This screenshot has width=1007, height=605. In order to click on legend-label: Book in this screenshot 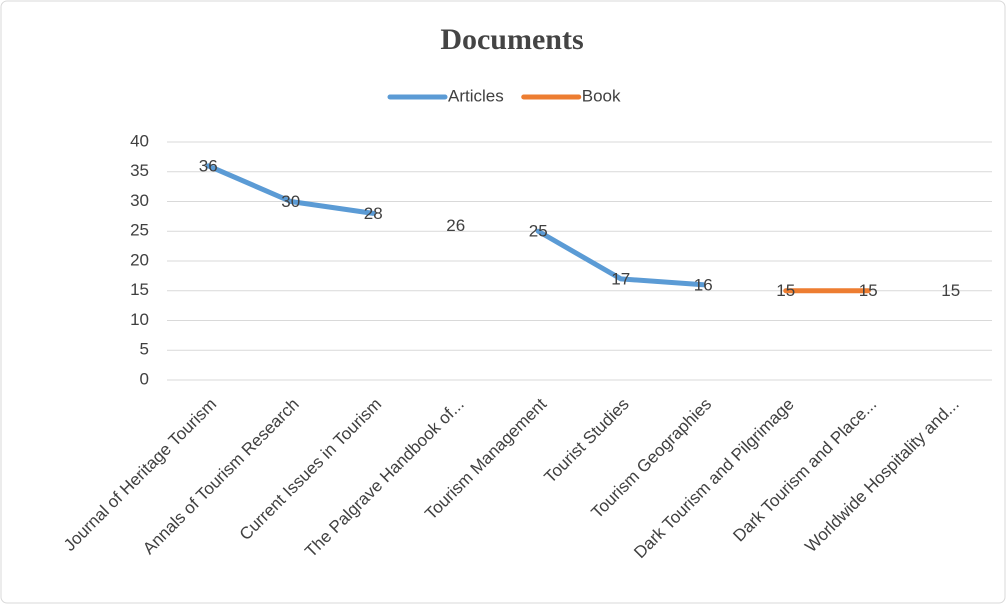, I will do `click(601, 95)`.